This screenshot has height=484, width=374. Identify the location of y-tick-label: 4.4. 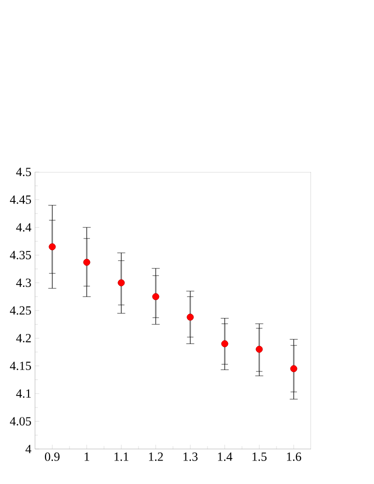
(24, 227).